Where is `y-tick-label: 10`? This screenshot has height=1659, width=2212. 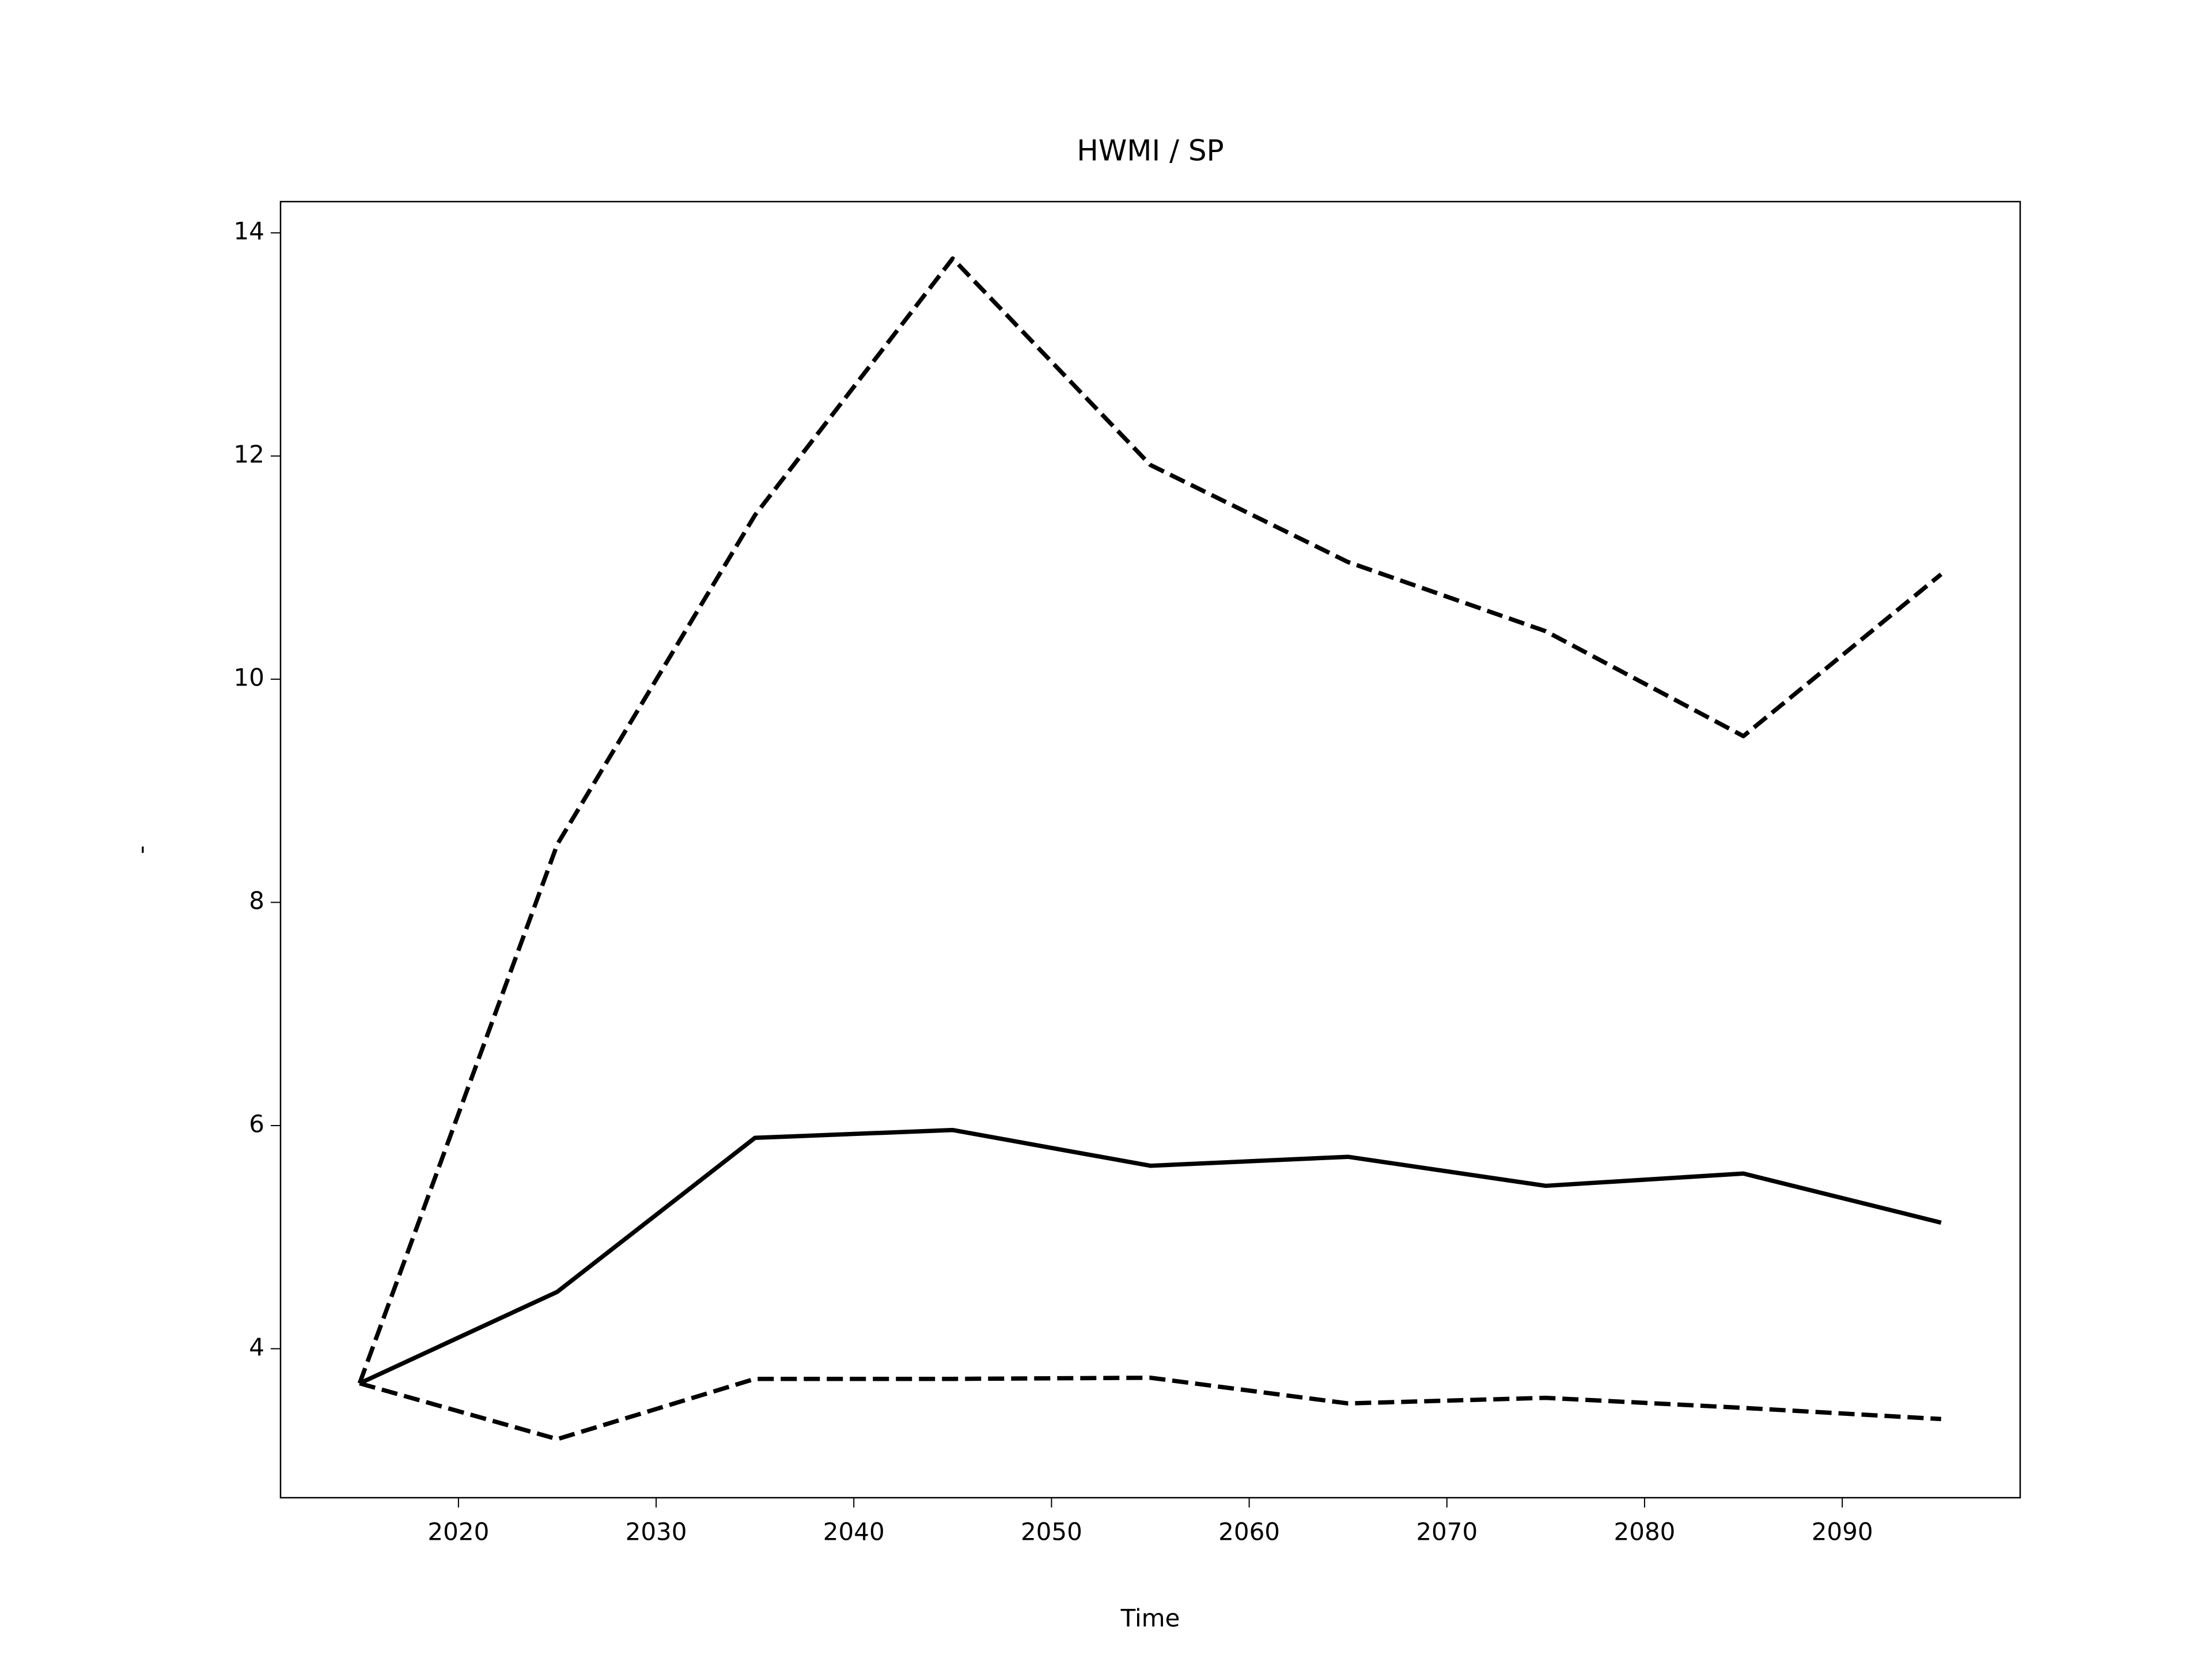
y-tick-label: 10 is located at coordinates (249, 678).